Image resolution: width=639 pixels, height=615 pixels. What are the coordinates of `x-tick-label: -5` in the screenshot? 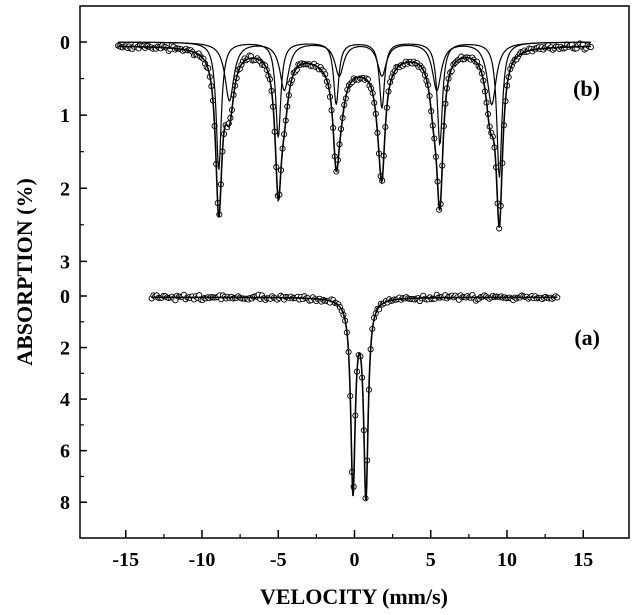 It's located at (278, 560).